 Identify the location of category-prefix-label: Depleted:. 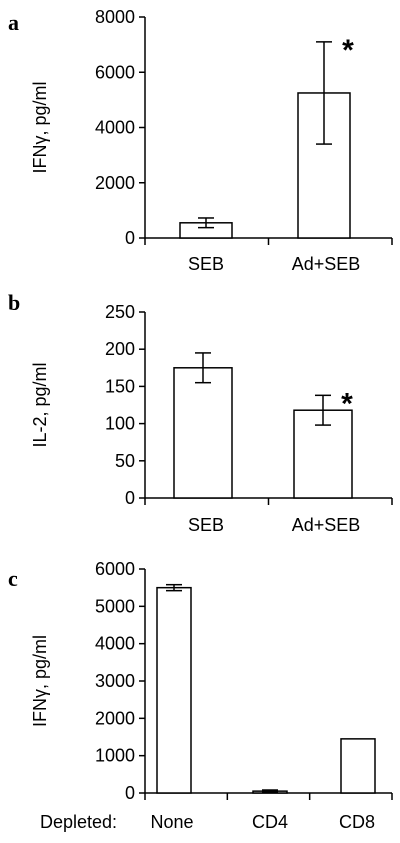
(78, 822).